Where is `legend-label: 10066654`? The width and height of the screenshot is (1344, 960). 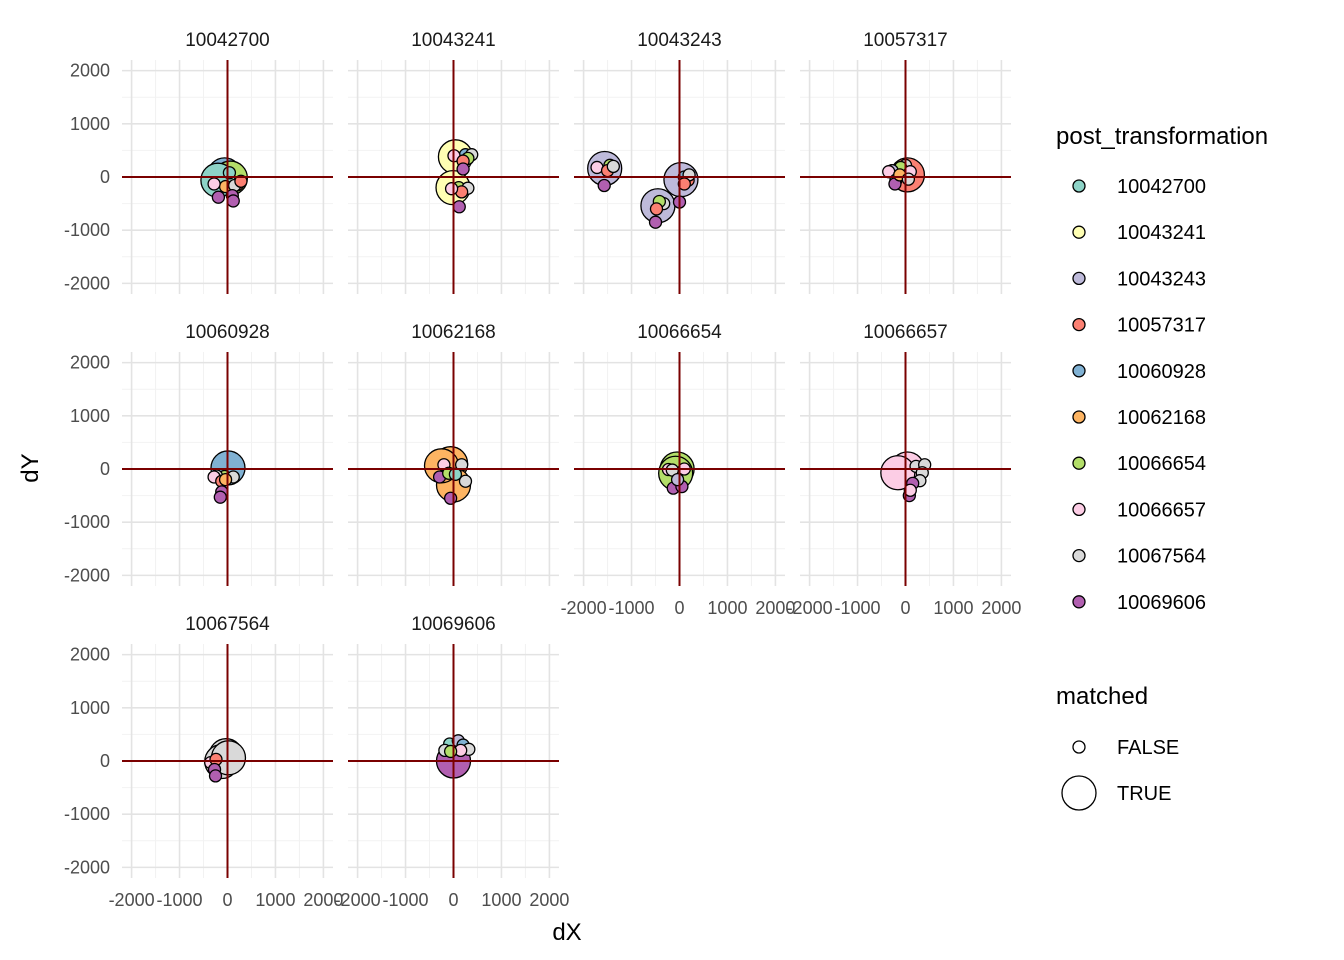
legend-label: 10066654 is located at coordinates (1161, 464).